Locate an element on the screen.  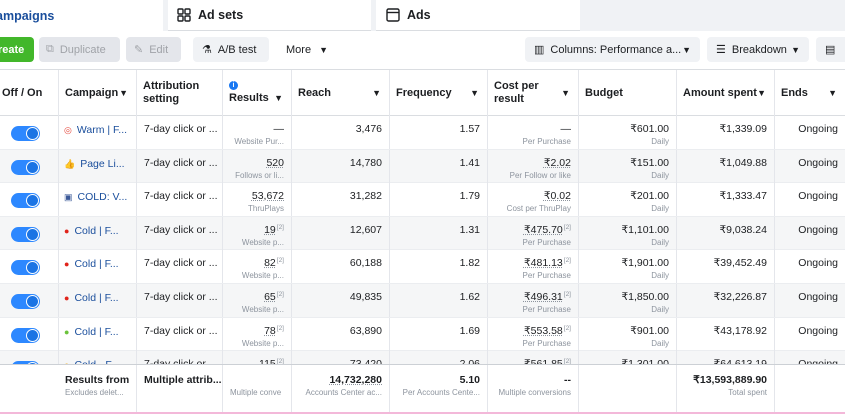
breakdown-dropdown: ☰ Breakdown ▼ is located at coordinates (758, 49).